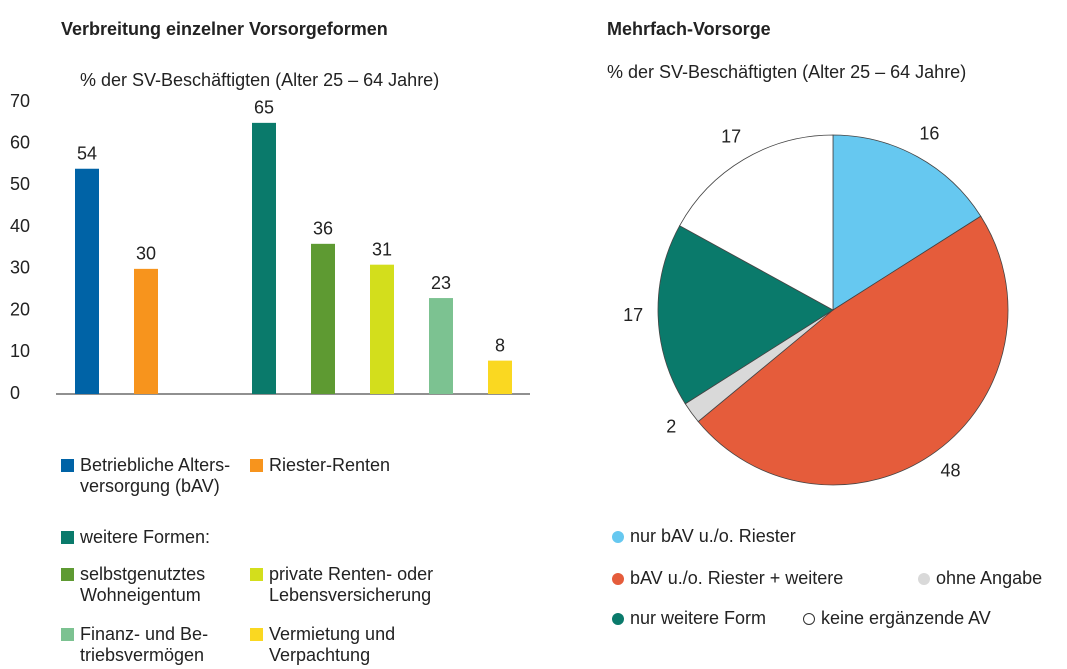  I want to click on y-tick-label: 0, so click(15, 393).